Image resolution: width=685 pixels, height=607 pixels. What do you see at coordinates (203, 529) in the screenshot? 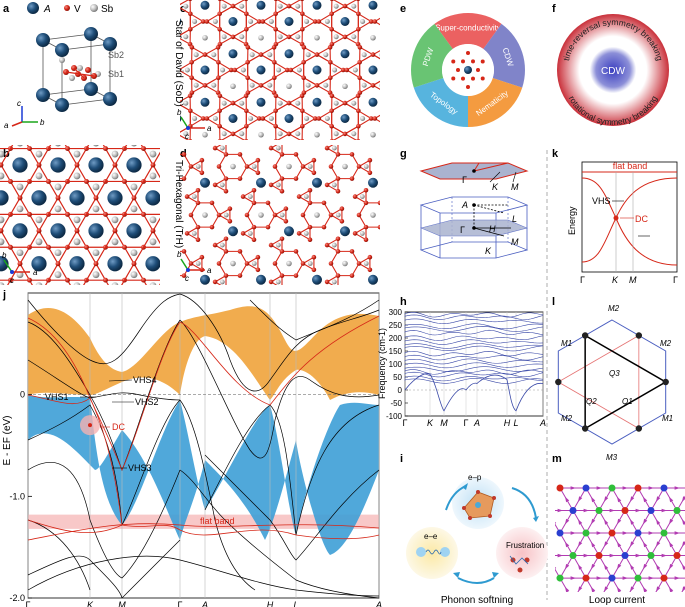
I see `red-band-line` at bounding box center [203, 529].